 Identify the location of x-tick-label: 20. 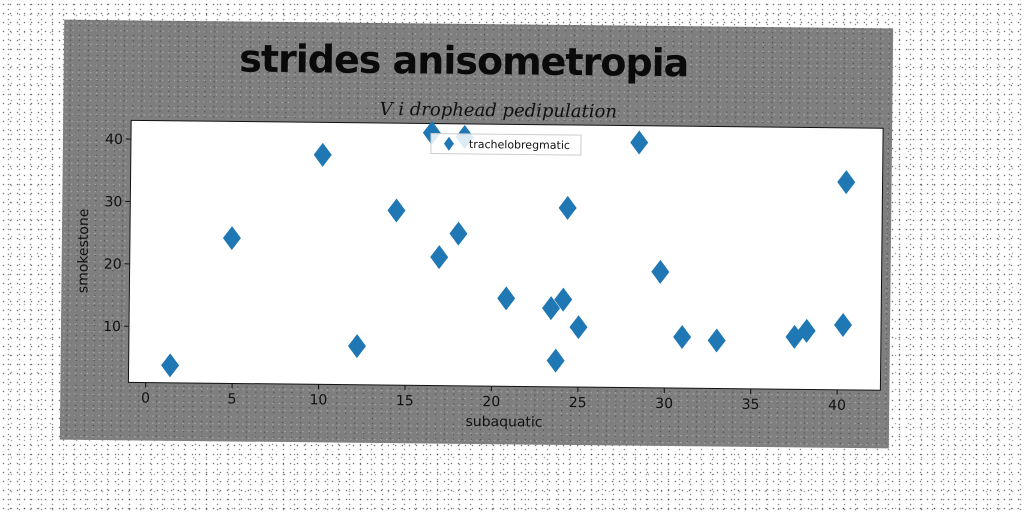
(491, 402).